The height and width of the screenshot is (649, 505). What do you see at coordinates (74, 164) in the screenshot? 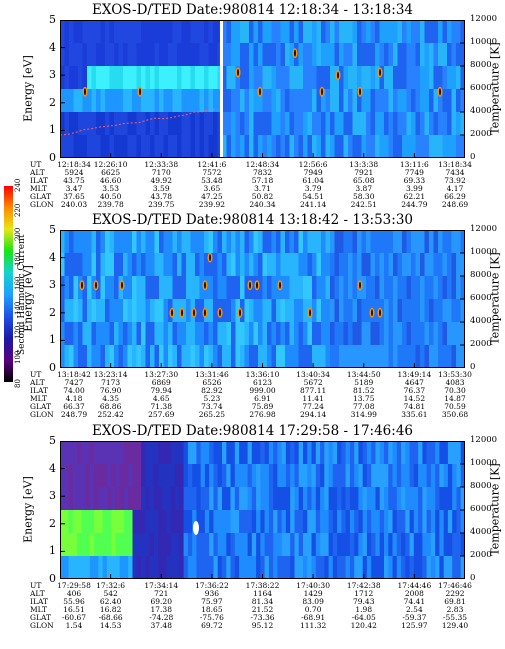
I see `ephemeris-value: 12:18:34` at bounding box center [74, 164].